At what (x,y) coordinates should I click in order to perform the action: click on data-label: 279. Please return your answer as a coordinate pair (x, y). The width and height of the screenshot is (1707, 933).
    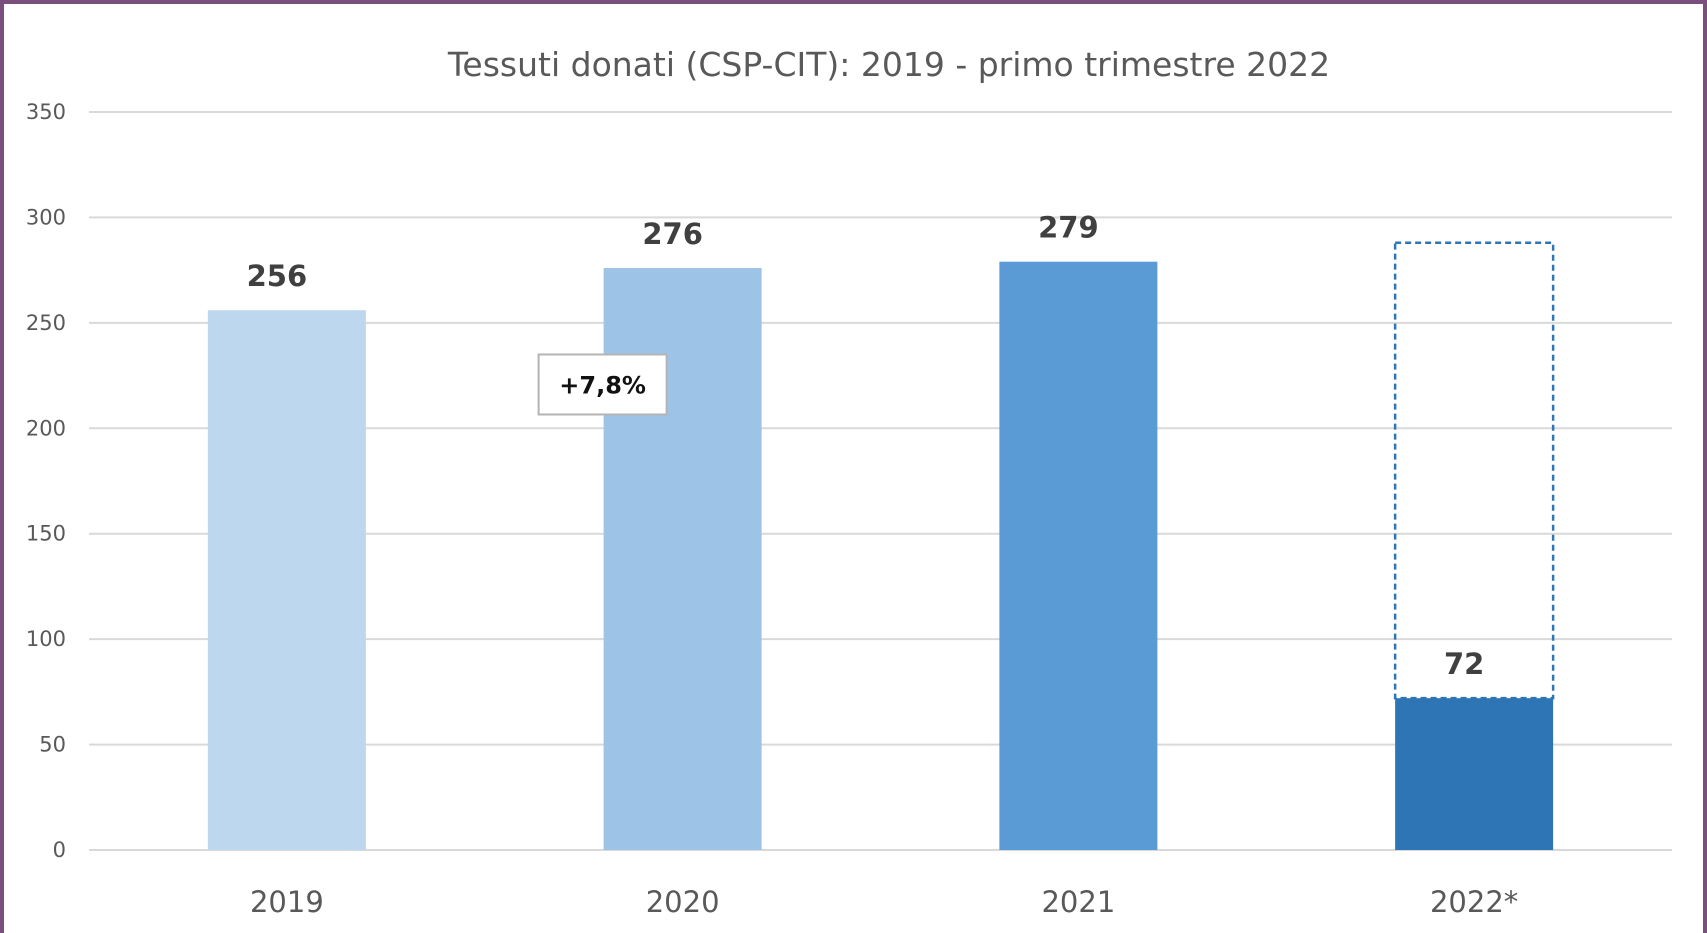
    Looking at the image, I should click on (1068, 228).